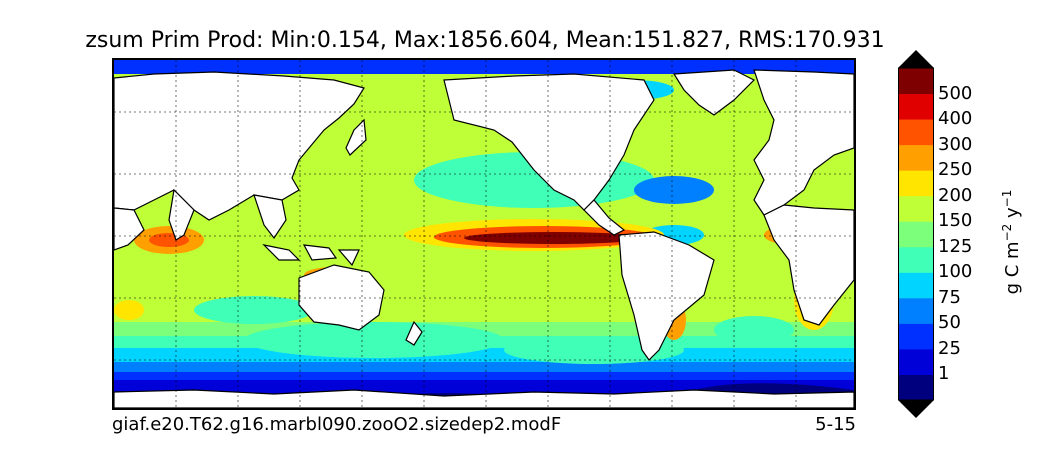 The height and width of the screenshot is (464, 1044). Describe the element at coordinates (955, 119) in the screenshot. I see `colorbar-tick-label: 400` at that location.